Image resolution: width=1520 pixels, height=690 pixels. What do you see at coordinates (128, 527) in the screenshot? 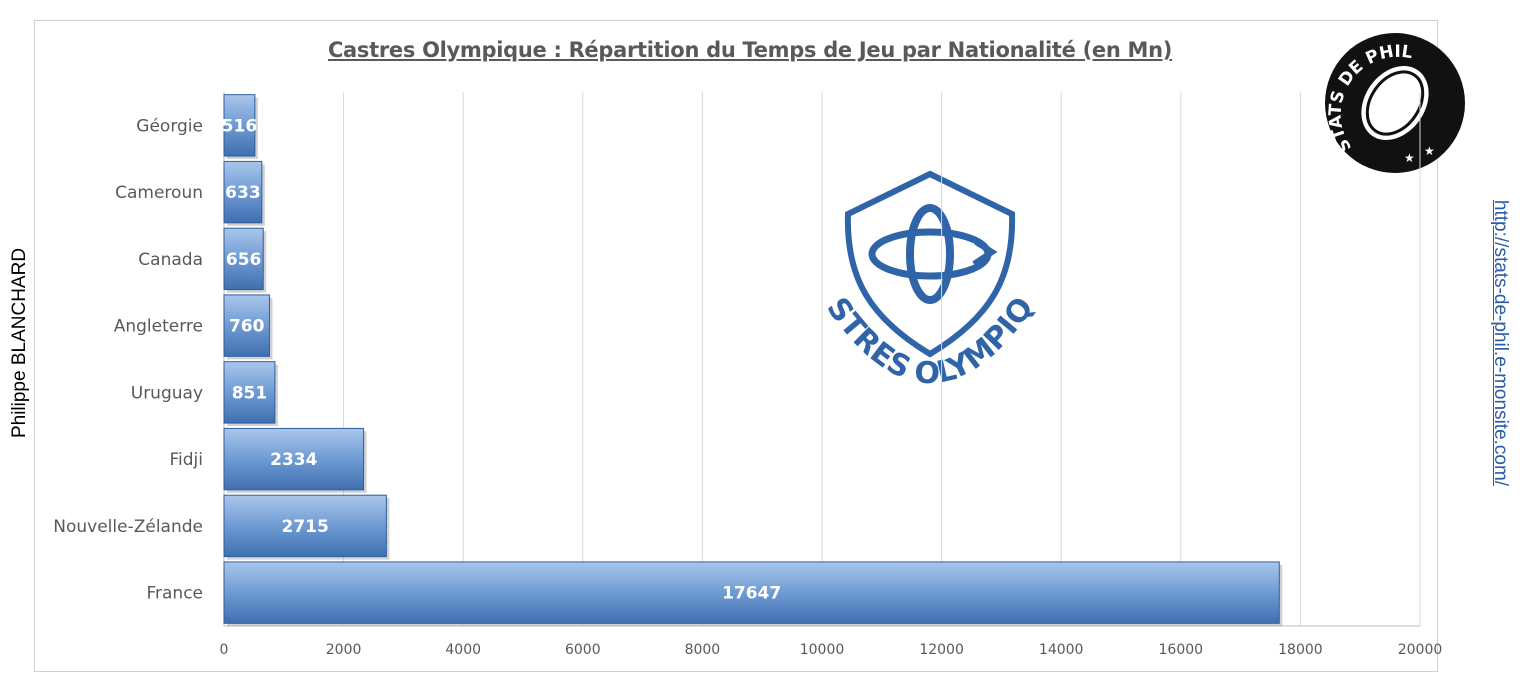
I see `category-label: Nouvelle-Zélande` at bounding box center [128, 527].